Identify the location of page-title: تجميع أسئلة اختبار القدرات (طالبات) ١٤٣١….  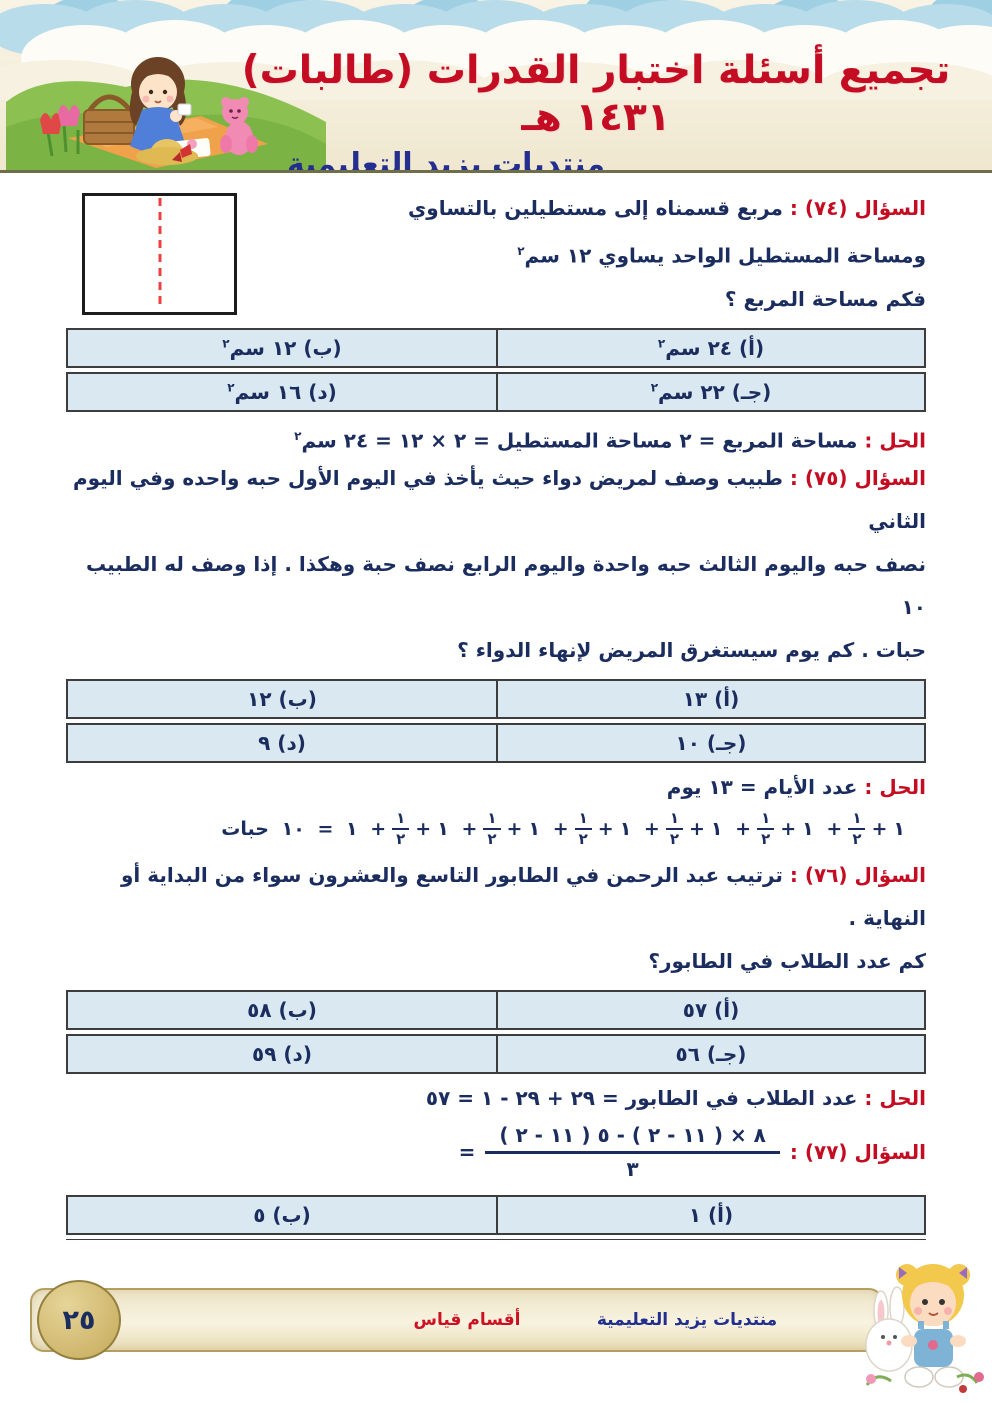
(596, 94).